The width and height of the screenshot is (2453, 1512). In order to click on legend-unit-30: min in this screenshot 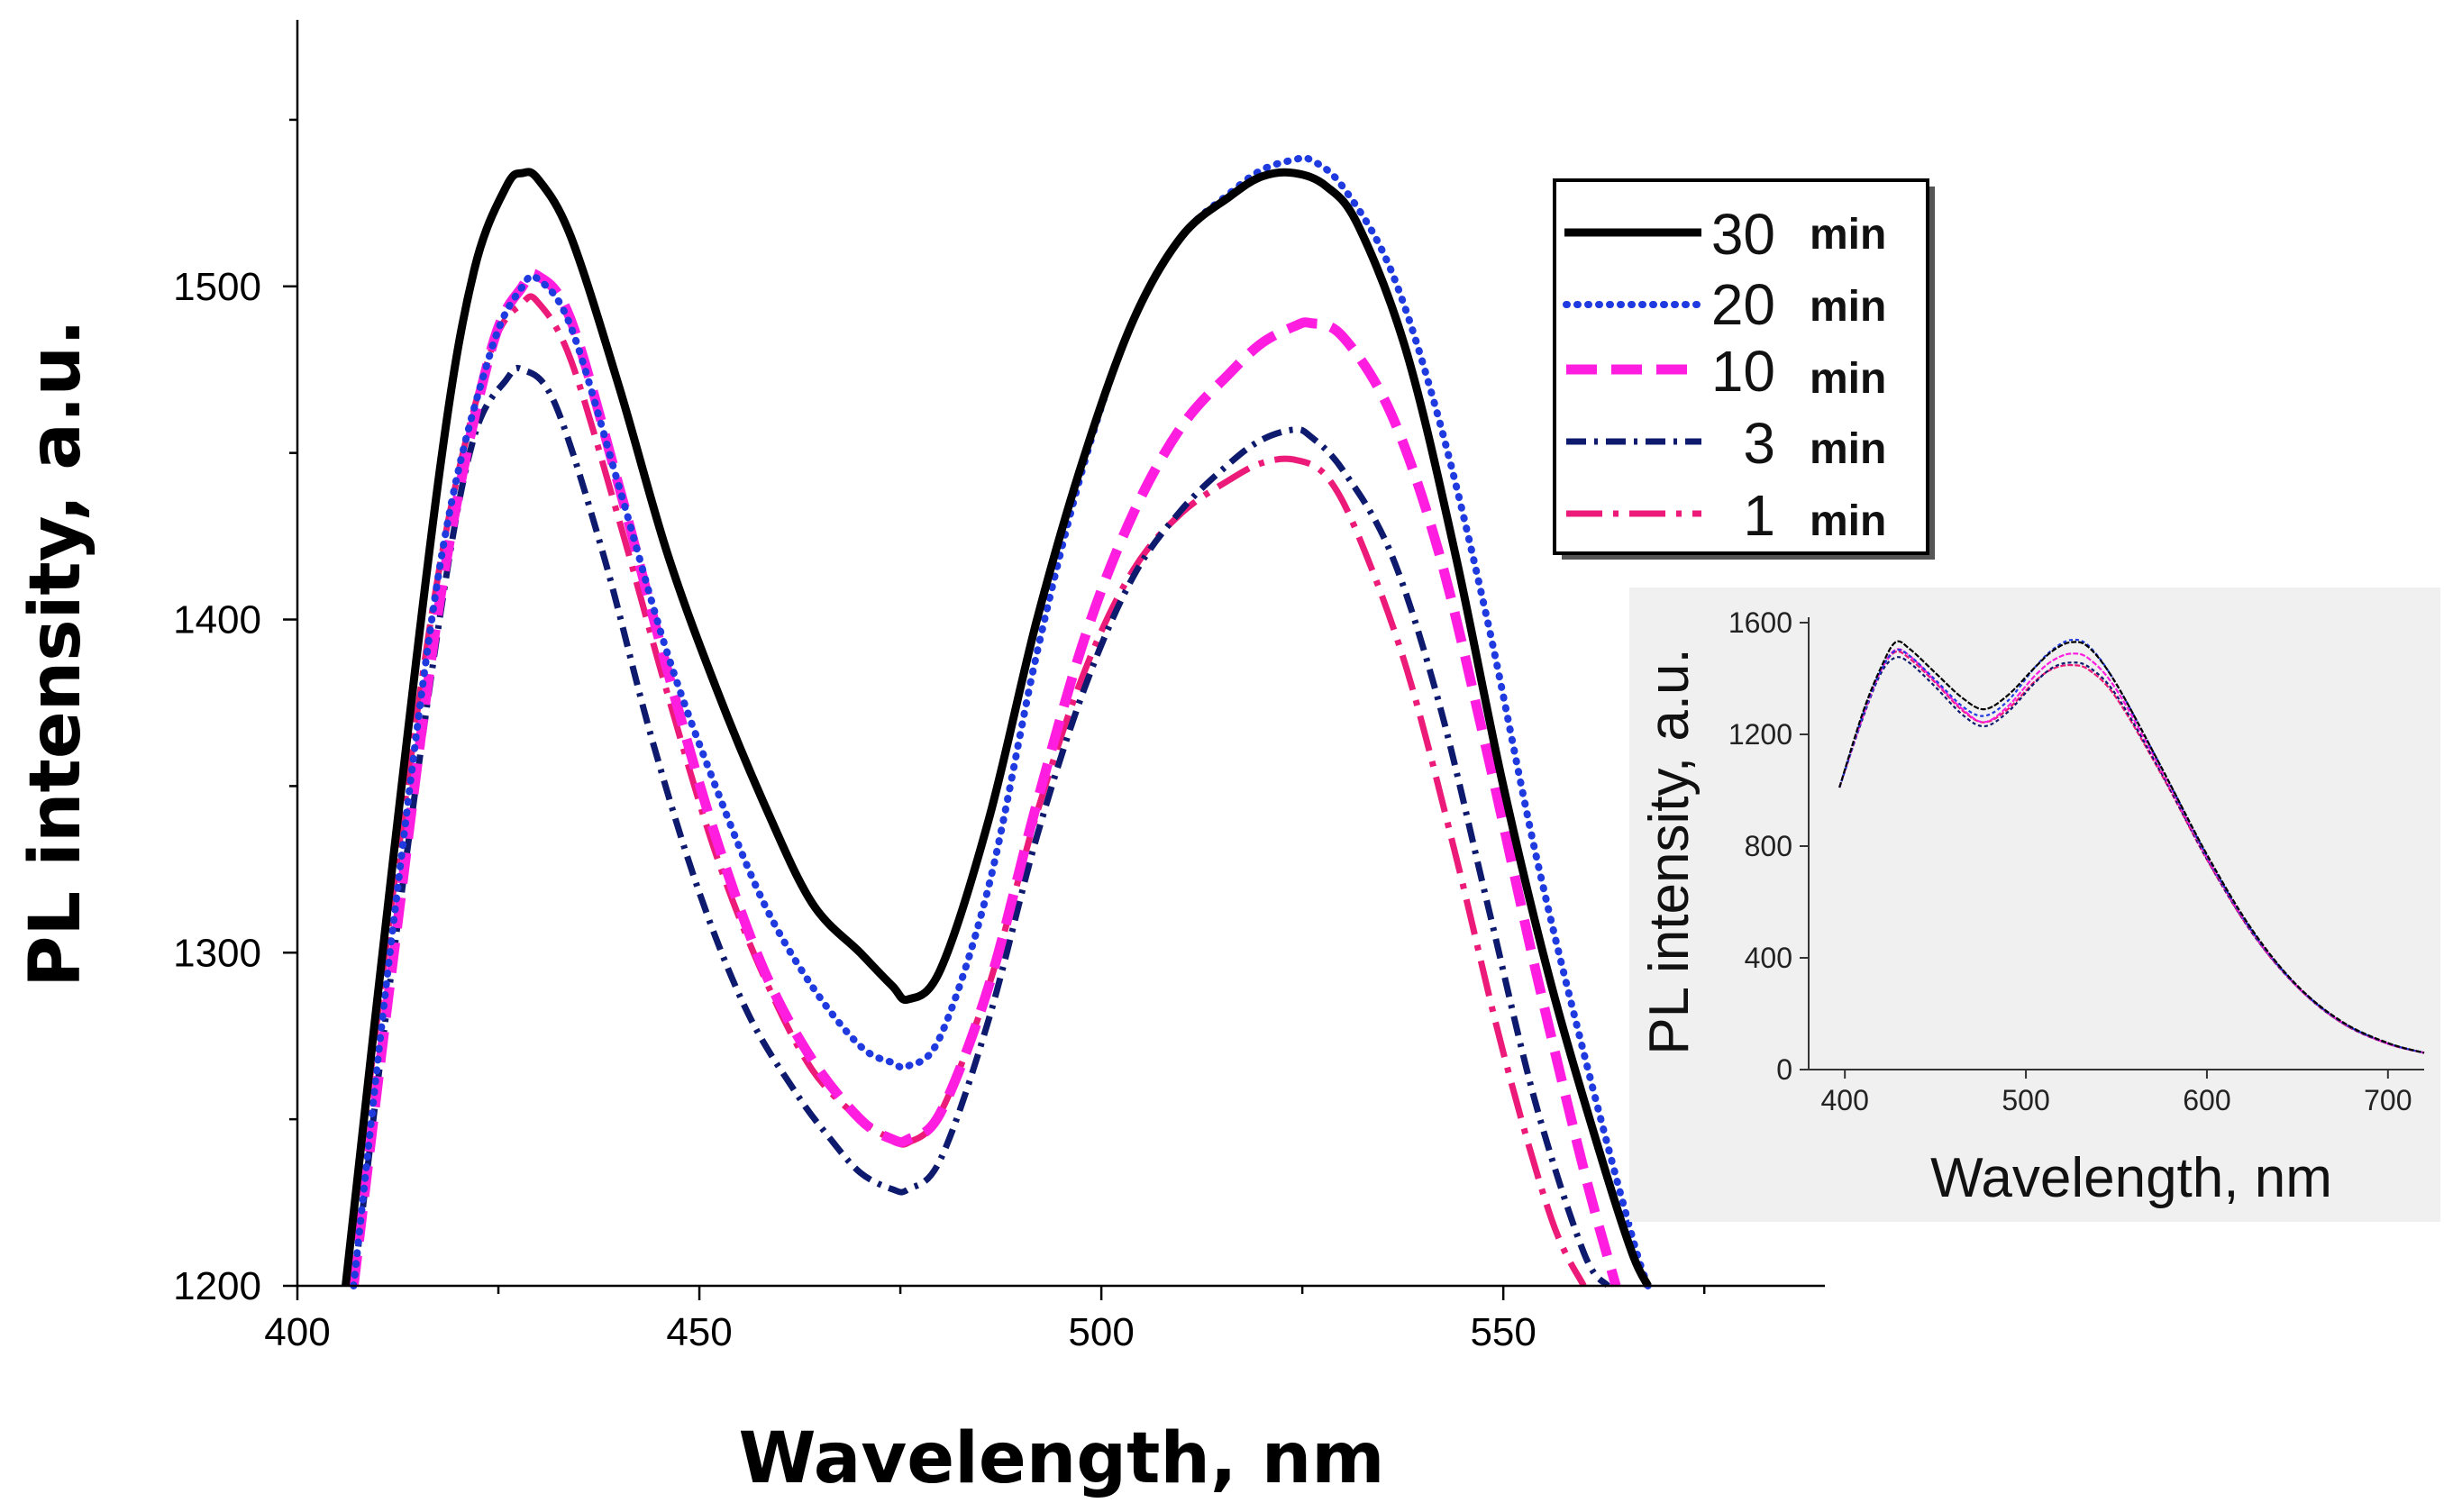, I will do `click(1848, 235)`.